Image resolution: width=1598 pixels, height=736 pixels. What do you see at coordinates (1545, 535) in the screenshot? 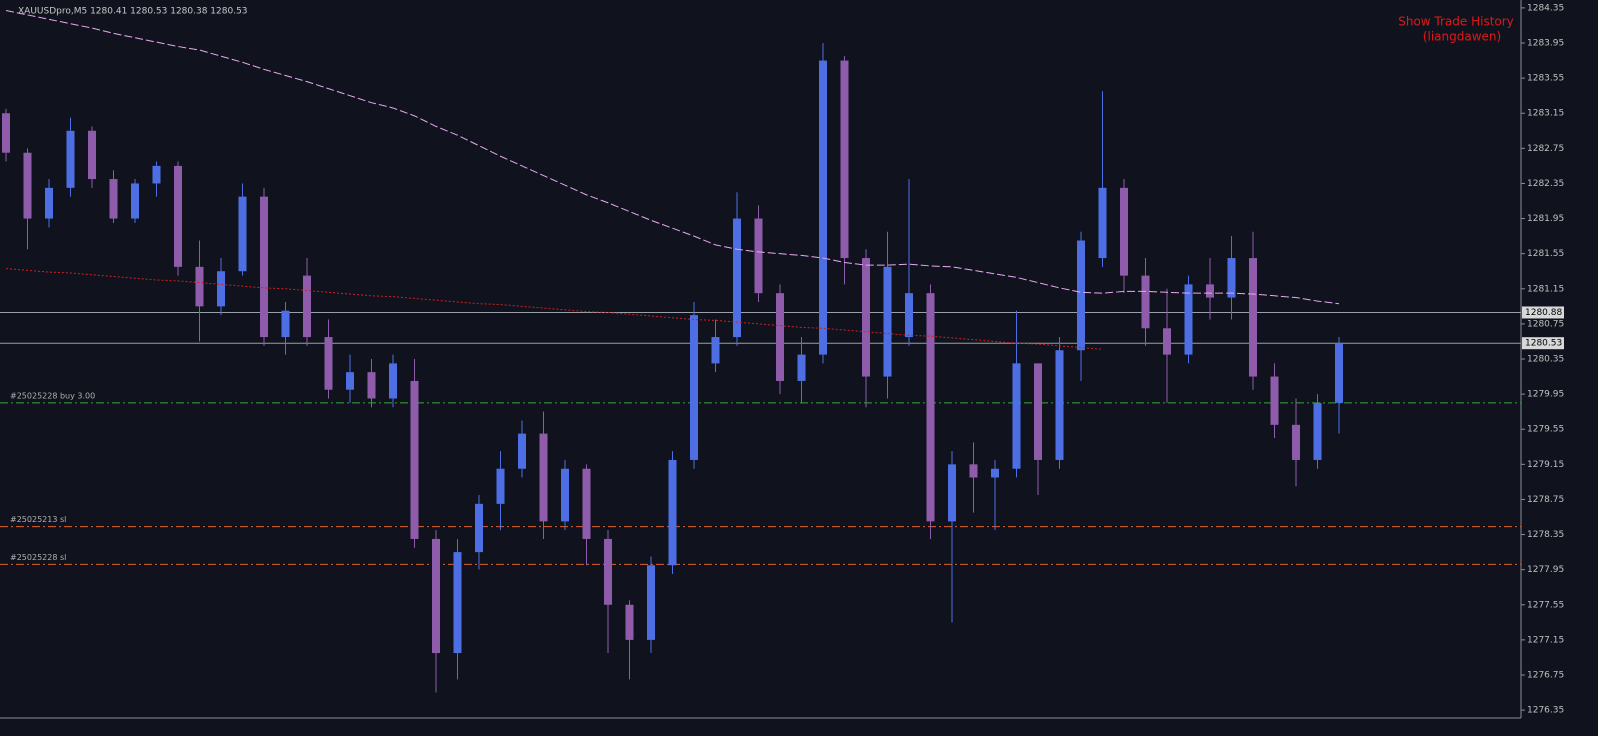
I see `y-tick-label: 1278.35` at bounding box center [1545, 535].